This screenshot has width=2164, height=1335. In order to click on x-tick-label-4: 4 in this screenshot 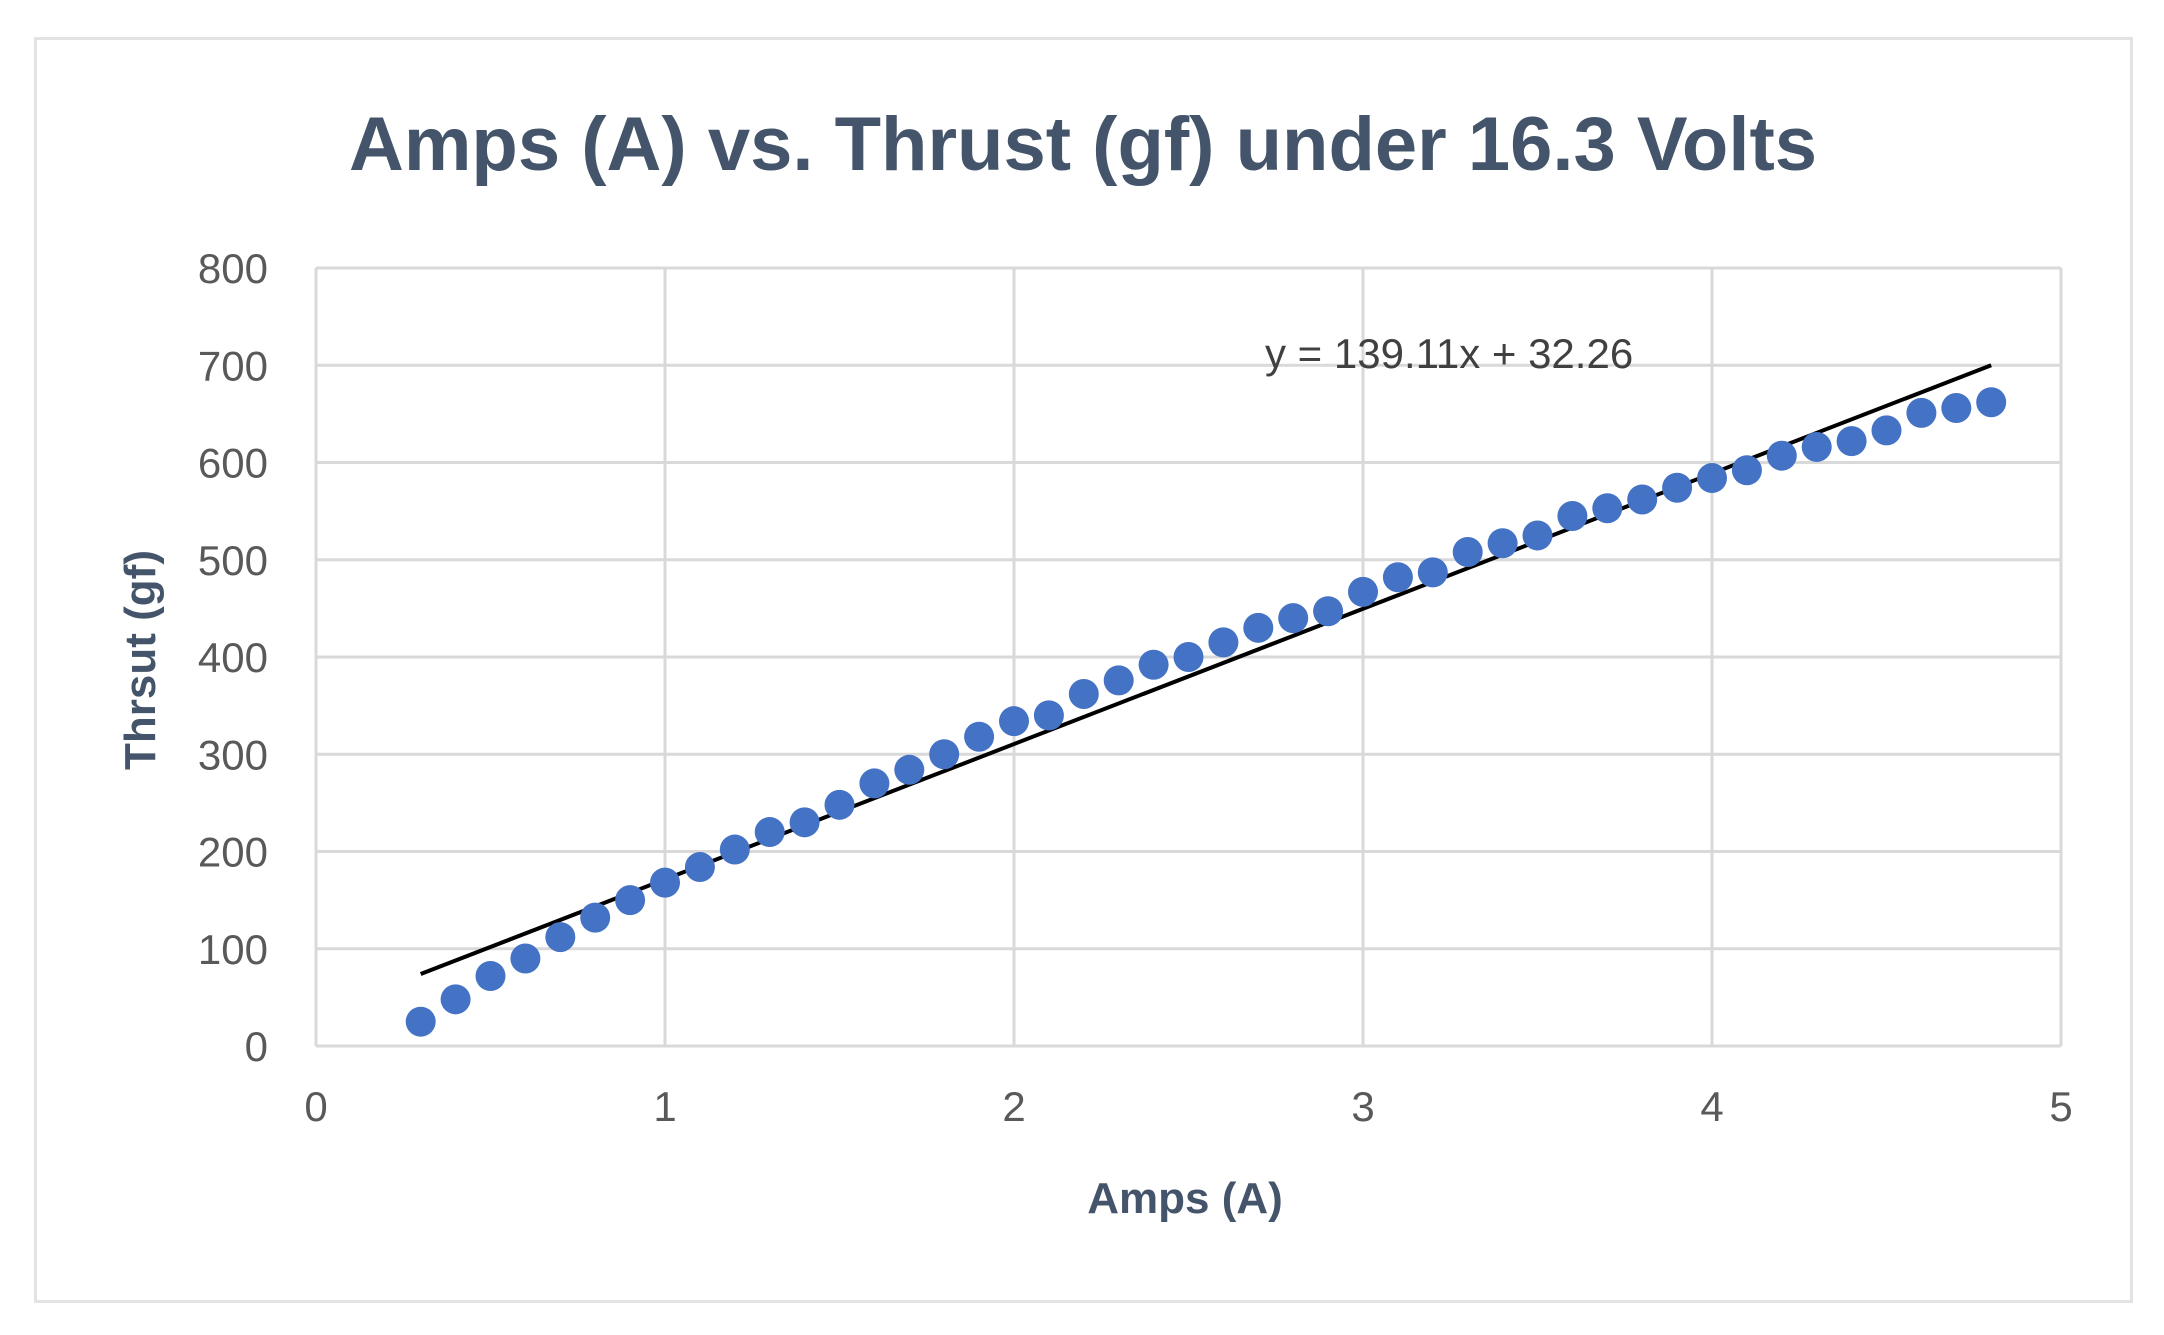, I will do `click(1711, 1106)`.